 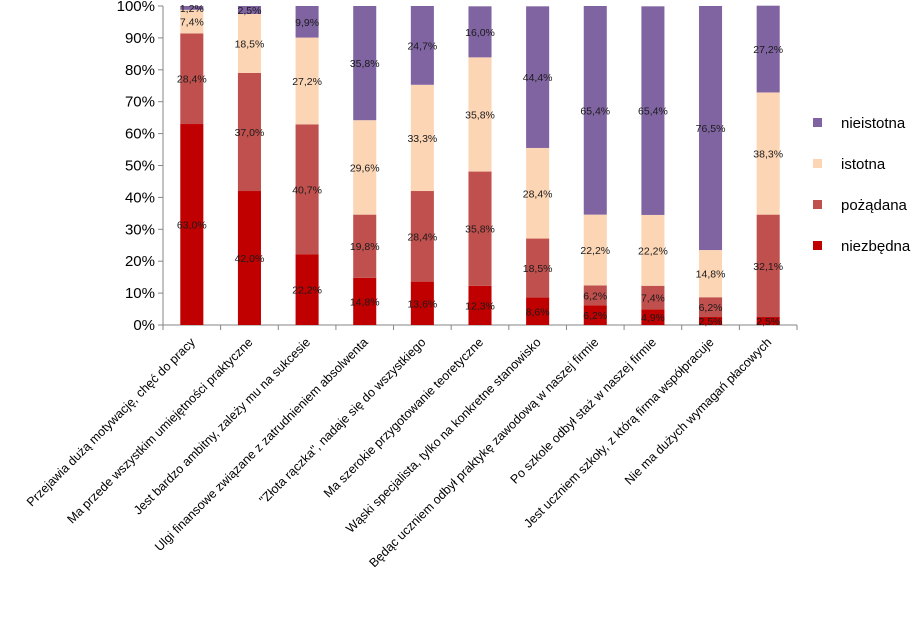 I want to click on data-label: 29,6%, so click(x=365, y=168).